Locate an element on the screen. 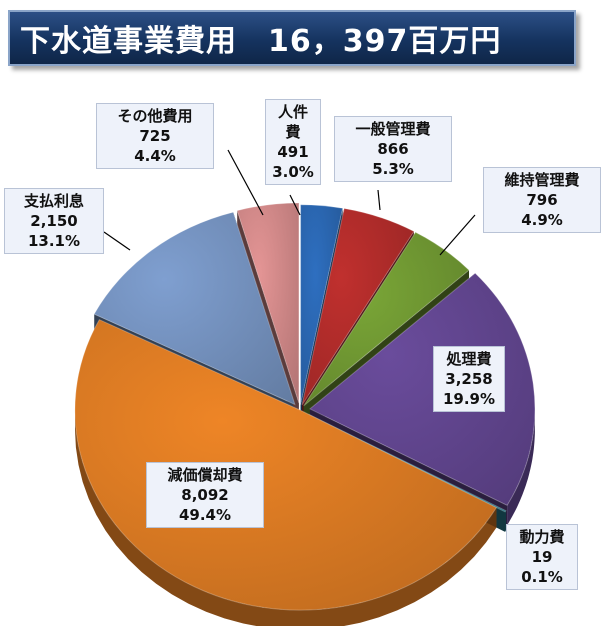  leader-shiharai-risoku is located at coordinates (117, 241).